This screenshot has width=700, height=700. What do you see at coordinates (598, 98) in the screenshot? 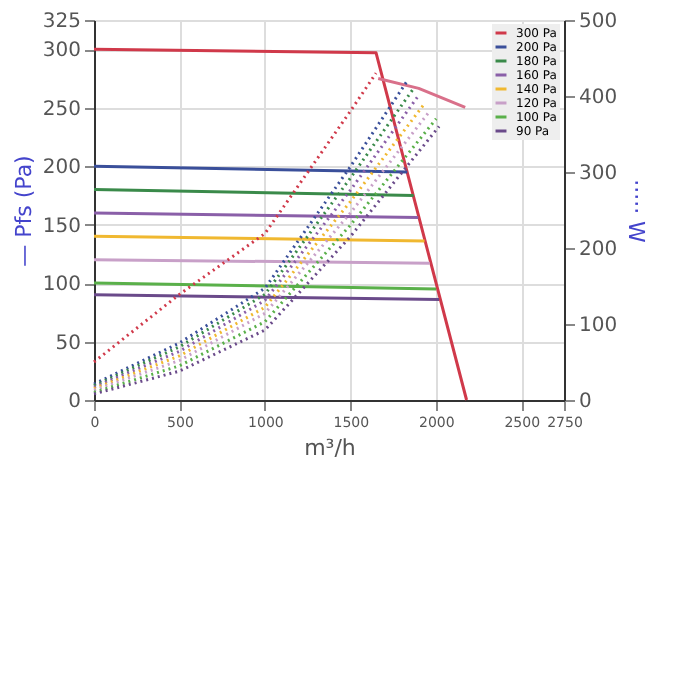
I see `y2-tick-label: 400` at bounding box center [598, 98].